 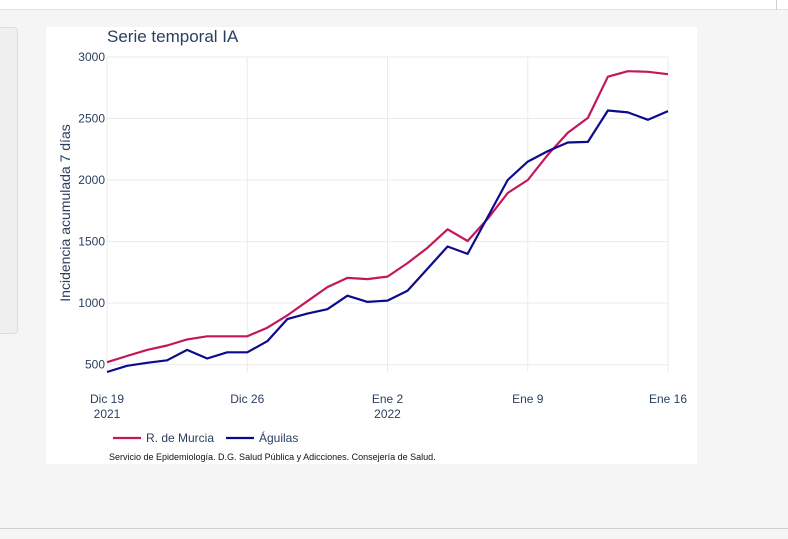 What do you see at coordinates (394, 528) in the screenshot?
I see `bottom-divider` at bounding box center [394, 528].